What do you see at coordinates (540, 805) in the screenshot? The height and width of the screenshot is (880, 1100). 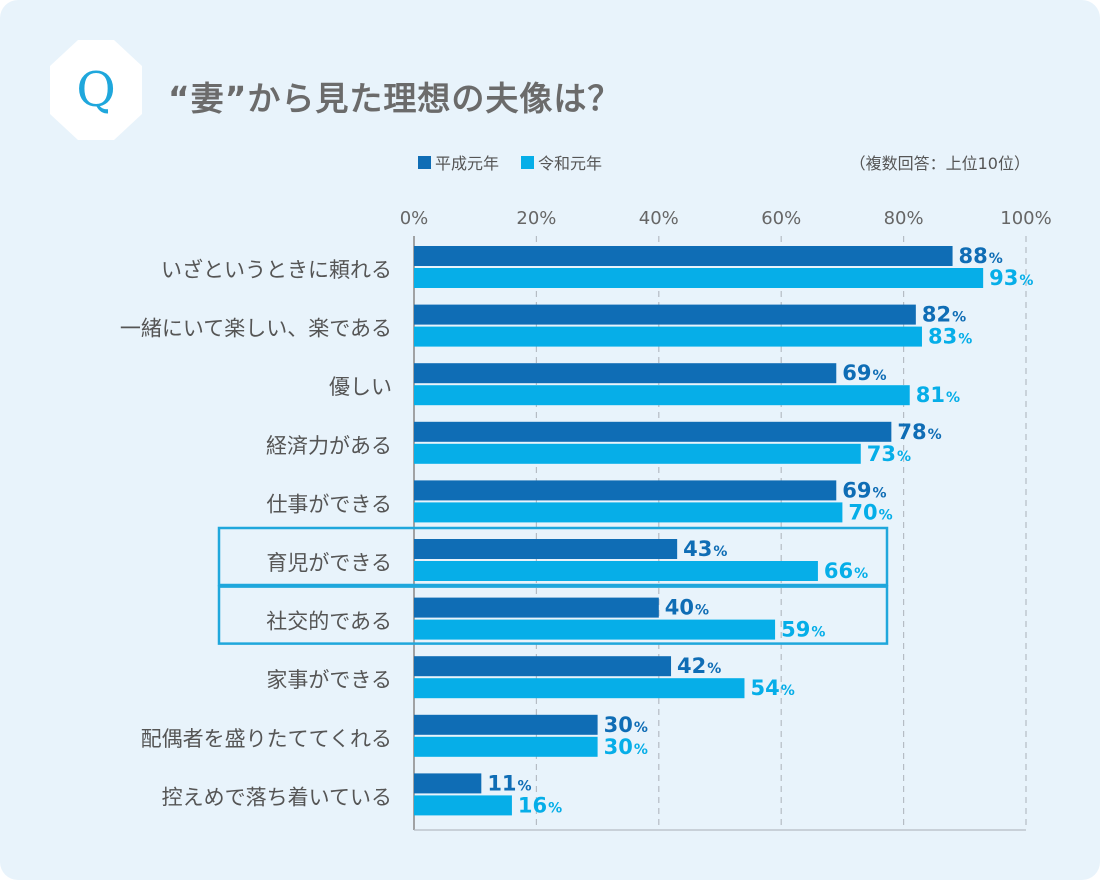 I see `data-label-reiwa: 16%` at bounding box center [540, 805].